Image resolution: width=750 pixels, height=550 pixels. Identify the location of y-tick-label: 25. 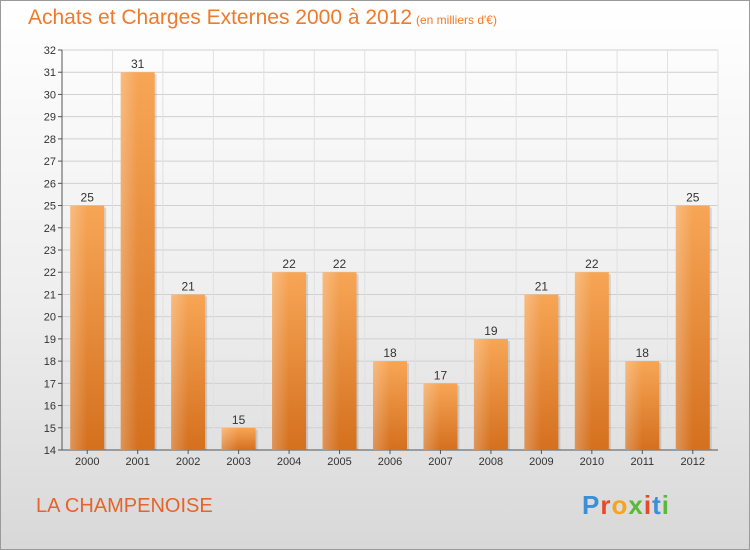
(50, 207).